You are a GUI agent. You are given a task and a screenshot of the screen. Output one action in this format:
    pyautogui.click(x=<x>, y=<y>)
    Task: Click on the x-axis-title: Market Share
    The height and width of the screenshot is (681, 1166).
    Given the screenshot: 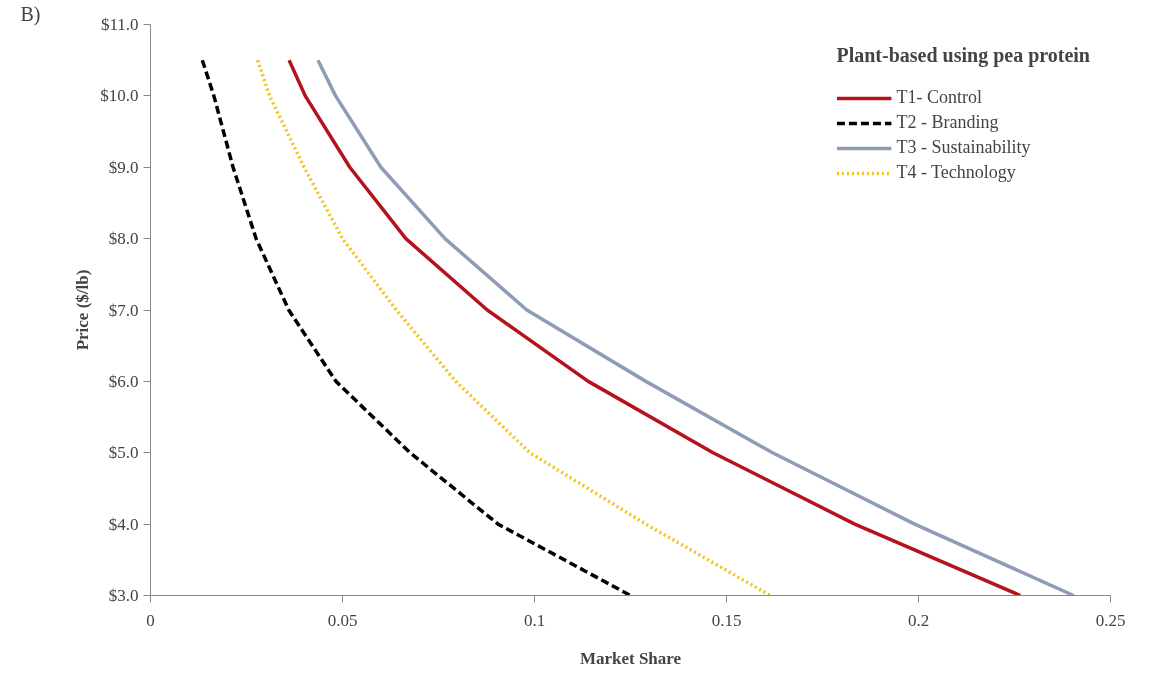 What is the action you would take?
    pyautogui.click(x=630, y=658)
    